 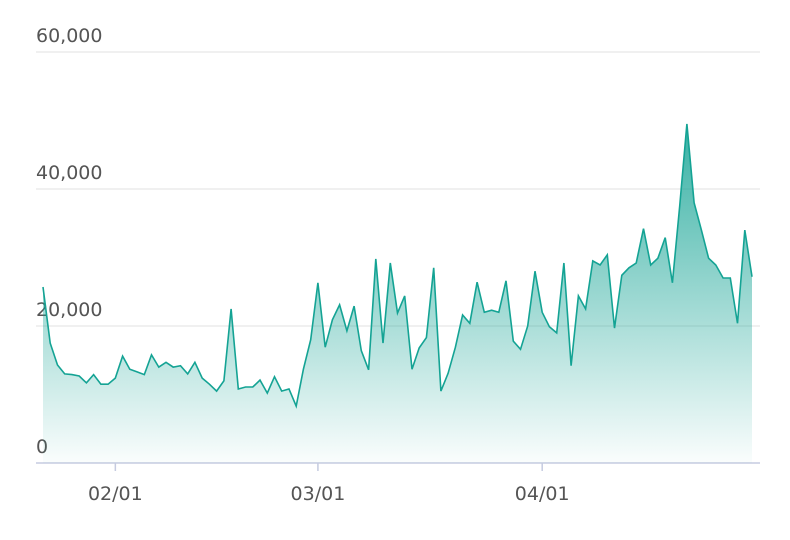 I want to click on x-tick-label: 02/01, so click(x=115, y=494).